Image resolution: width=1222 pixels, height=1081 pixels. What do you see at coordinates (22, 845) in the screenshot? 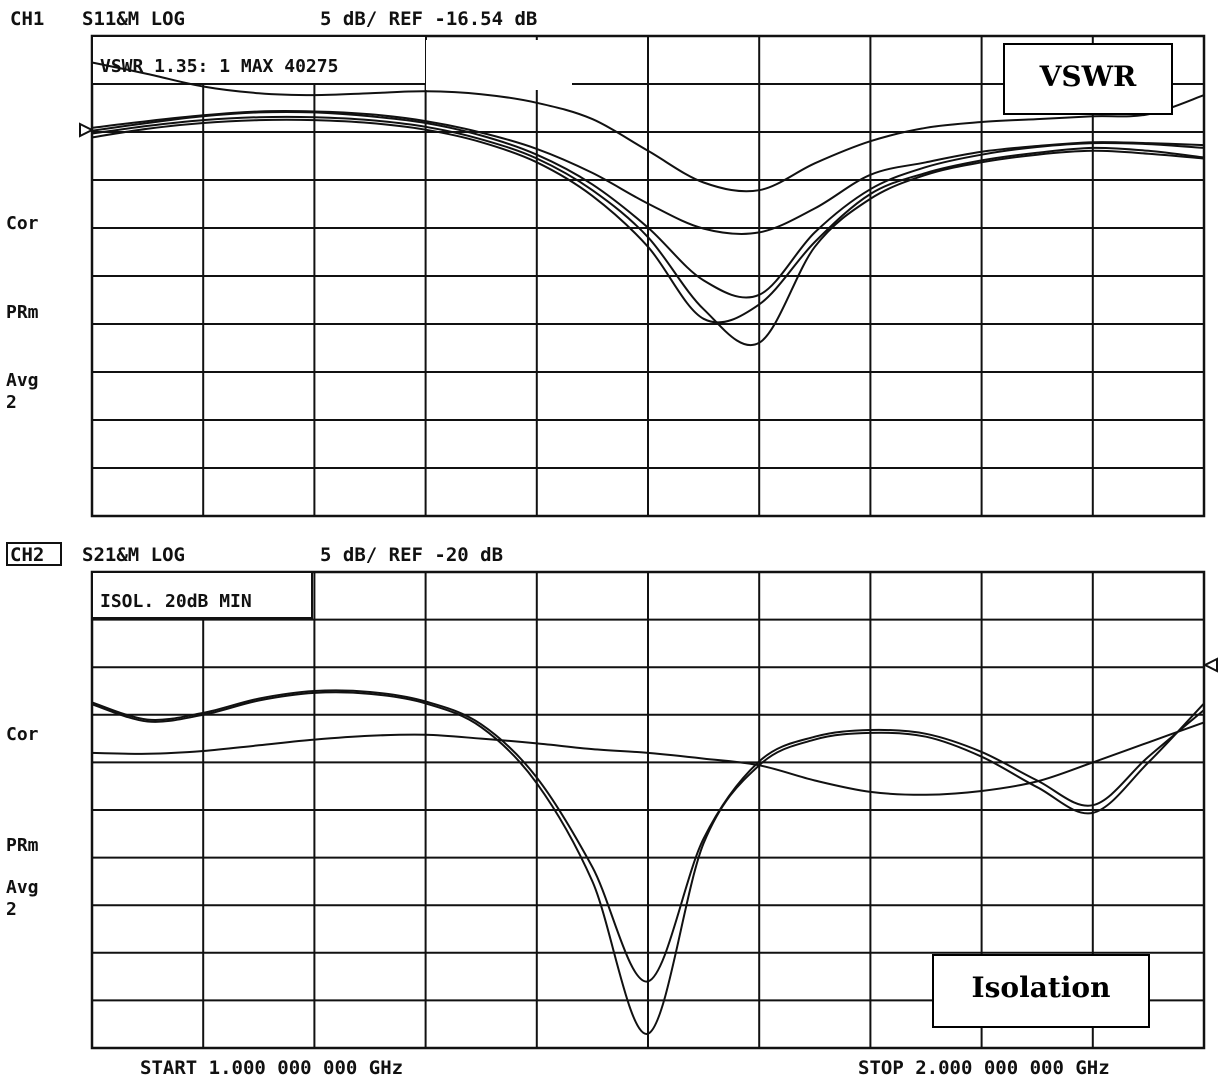
I see `ch2-side-prm: PRm` at bounding box center [22, 845].